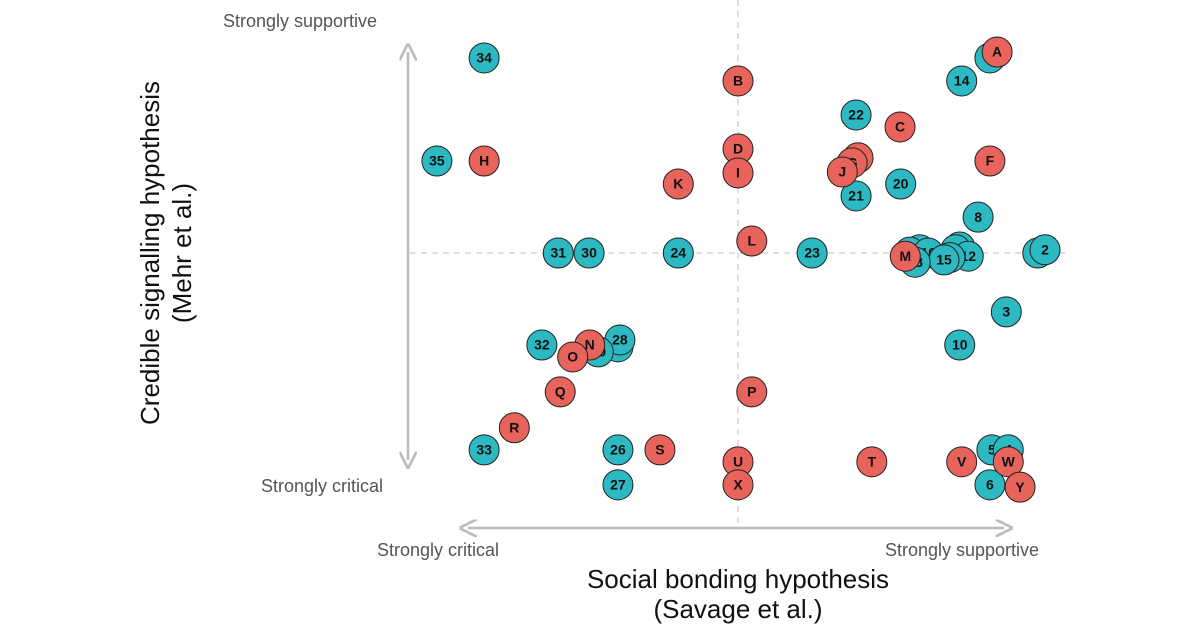  Describe the element at coordinates (737, 609) in the screenshot. I see `x-axis-subtitle: (Savage et al.)` at that location.